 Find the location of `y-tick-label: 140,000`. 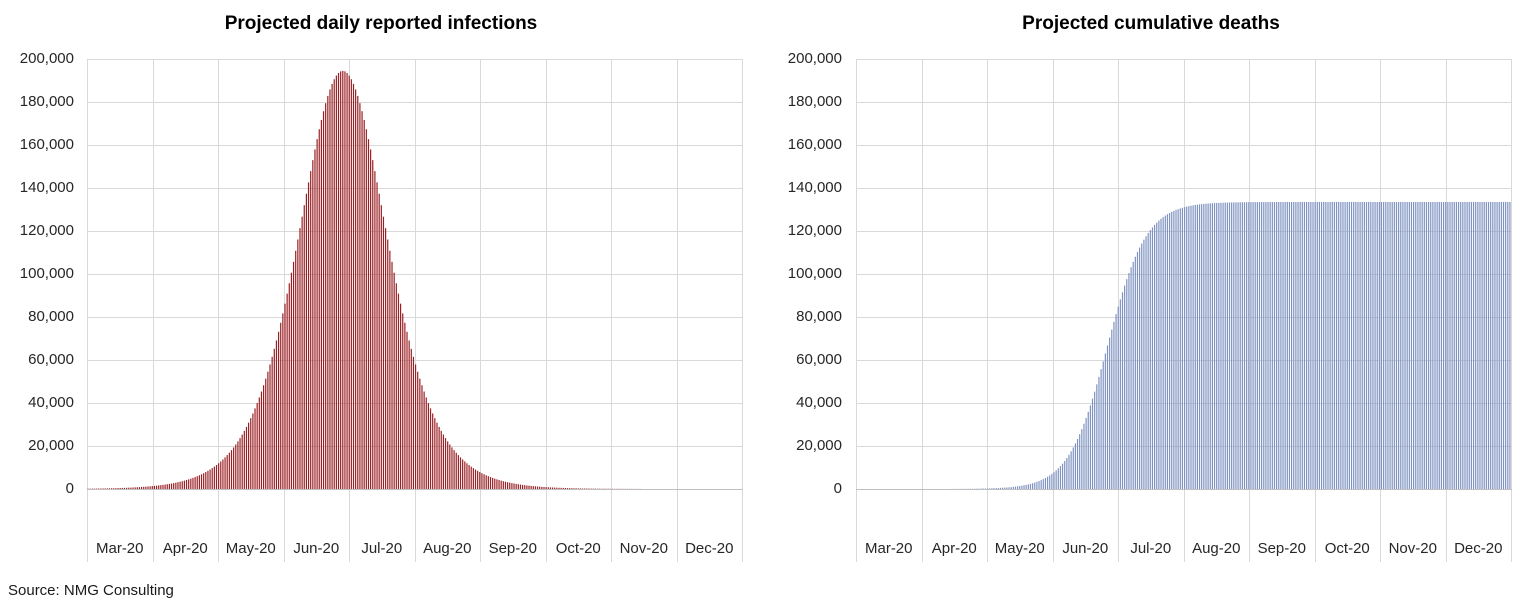

y-tick-label: 140,000 is located at coordinates (814, 187).